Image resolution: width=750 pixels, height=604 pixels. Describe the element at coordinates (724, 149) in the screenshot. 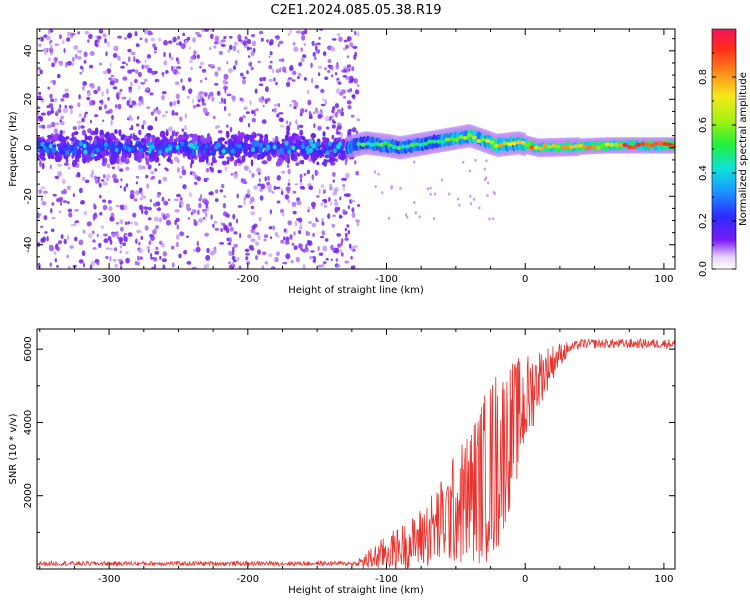

I see `colorbar` at that location.